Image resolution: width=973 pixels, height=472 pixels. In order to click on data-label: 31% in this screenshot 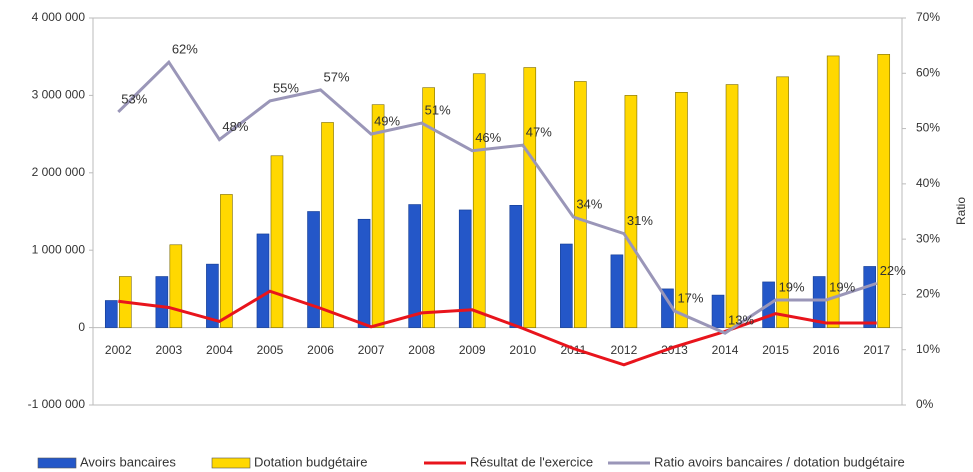, I will do `click(640, 220)`.